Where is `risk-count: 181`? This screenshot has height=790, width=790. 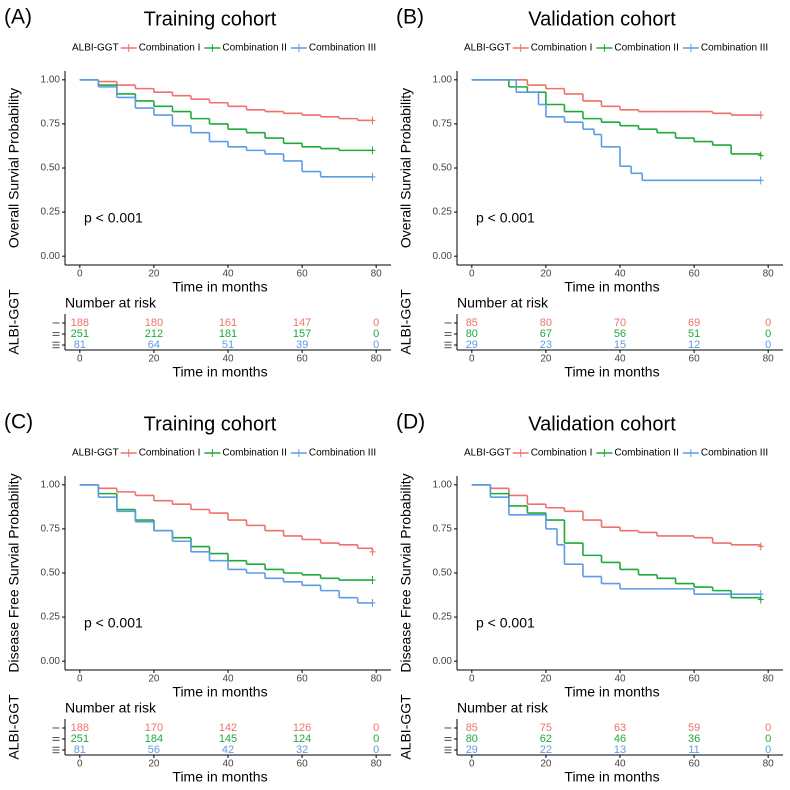 risk-count: 181 is located at coordinates (228, 334).